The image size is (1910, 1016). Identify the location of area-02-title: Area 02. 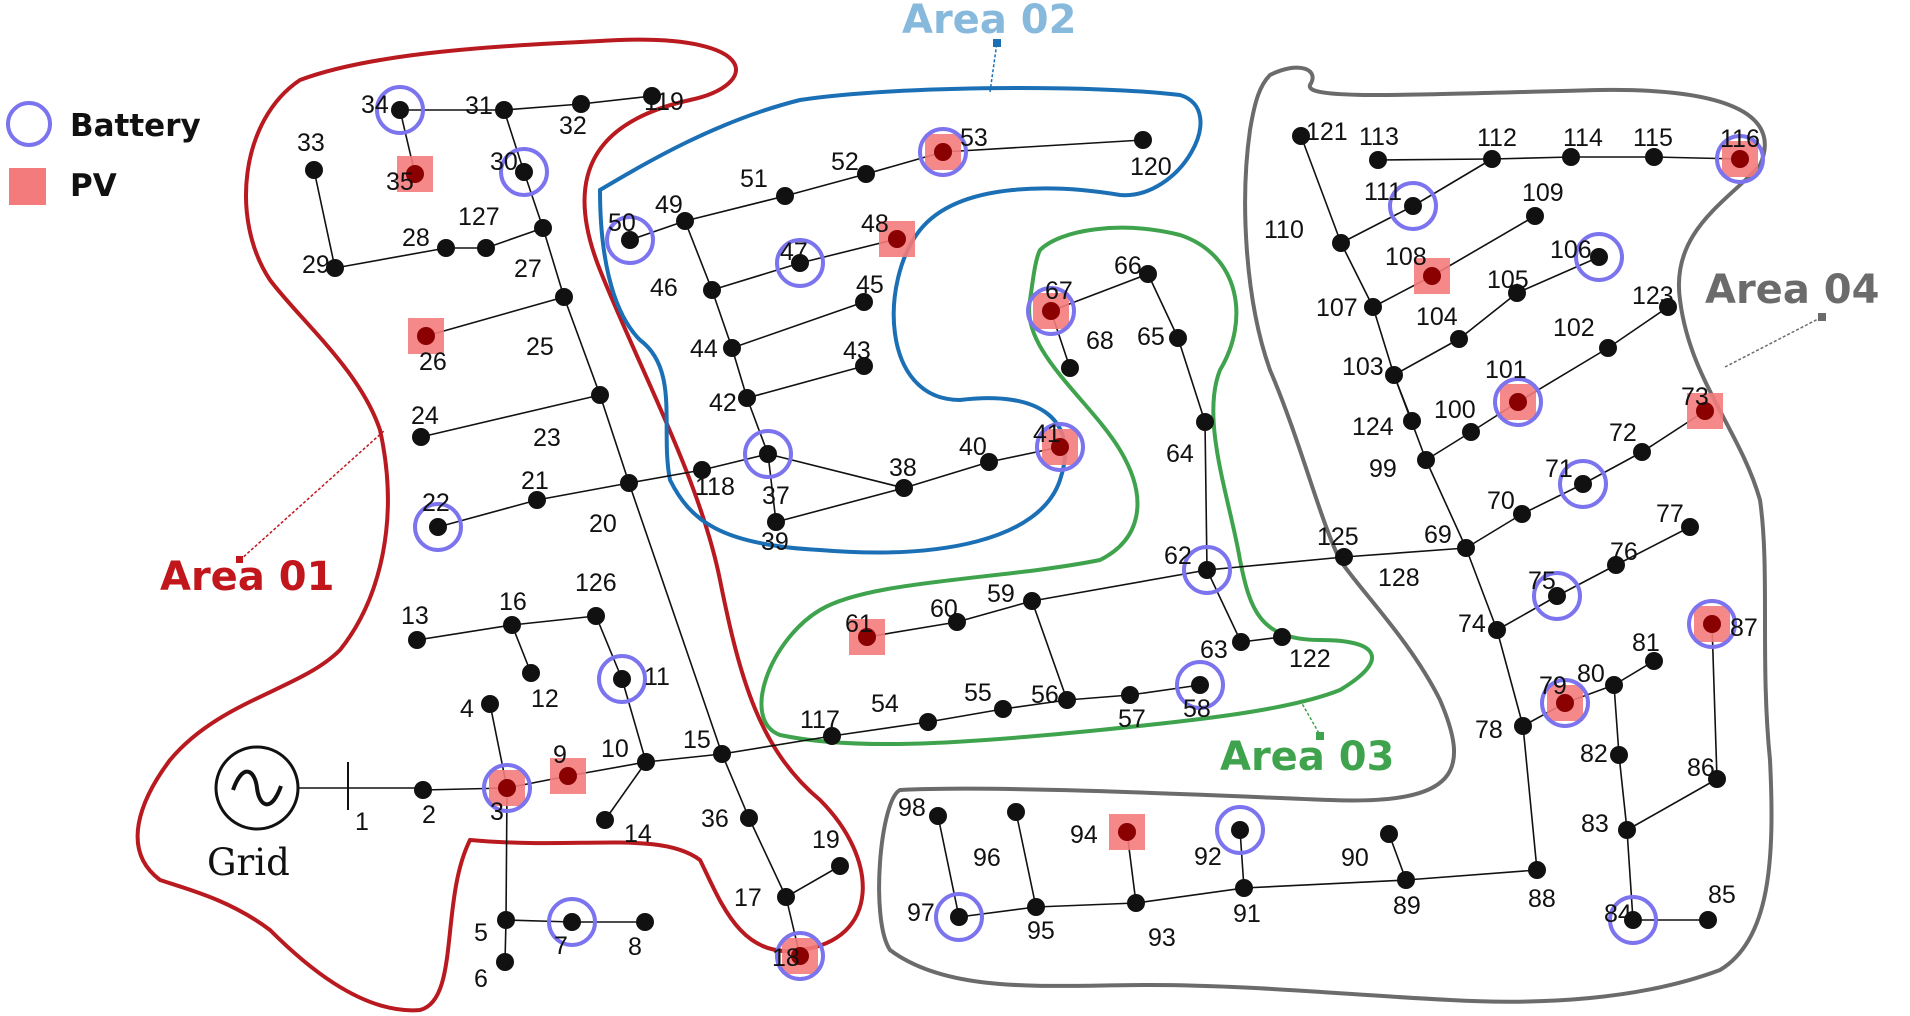
(989, 21).